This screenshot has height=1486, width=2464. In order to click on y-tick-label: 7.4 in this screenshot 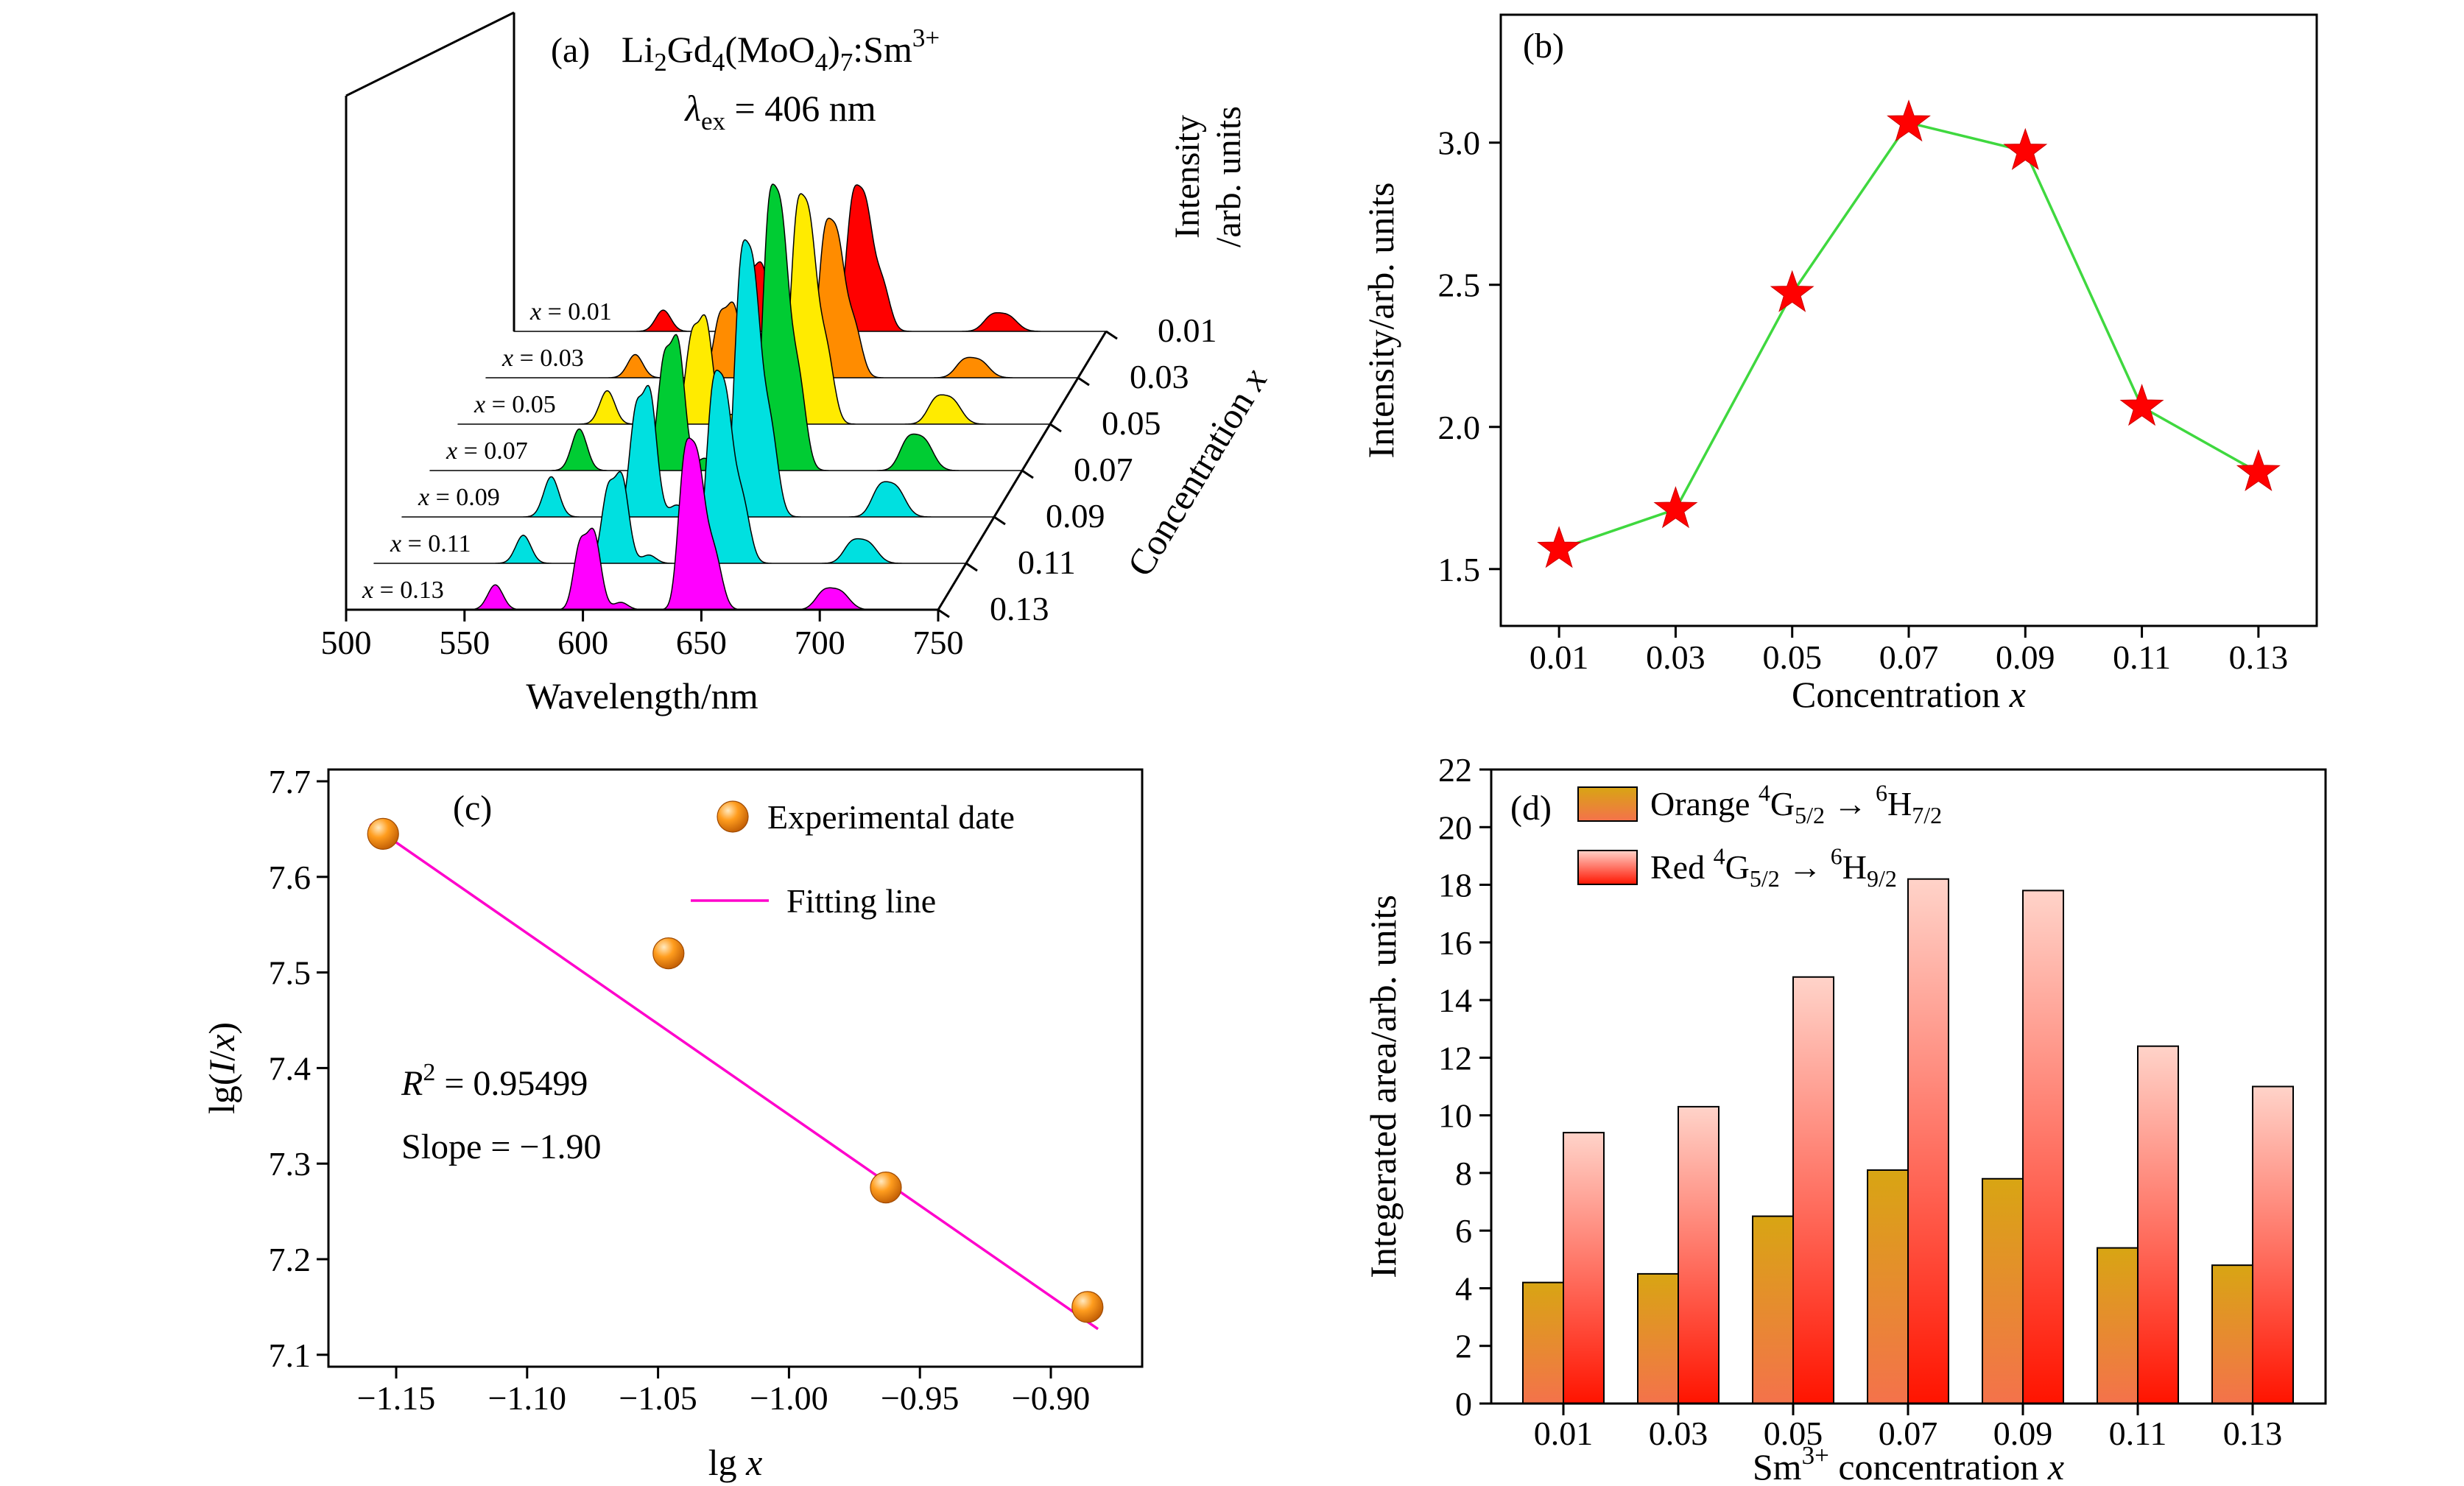, I will do `click(290, 1068)`.